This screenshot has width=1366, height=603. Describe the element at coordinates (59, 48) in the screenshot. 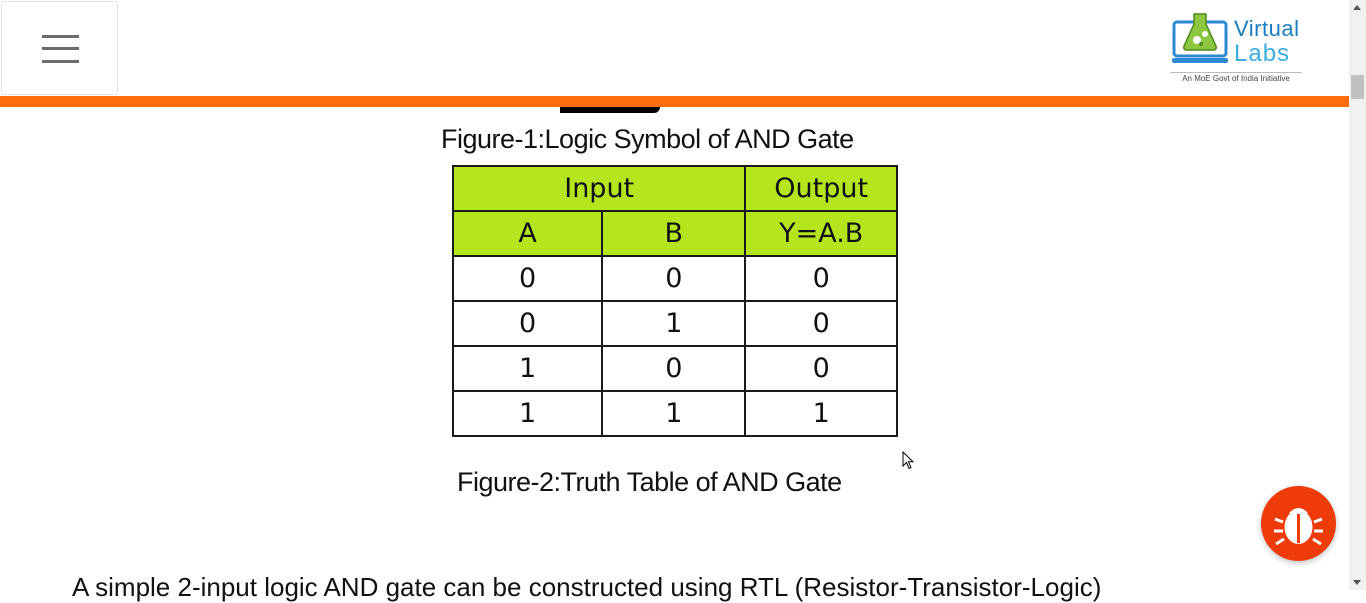

I see `menu-button` at that location.